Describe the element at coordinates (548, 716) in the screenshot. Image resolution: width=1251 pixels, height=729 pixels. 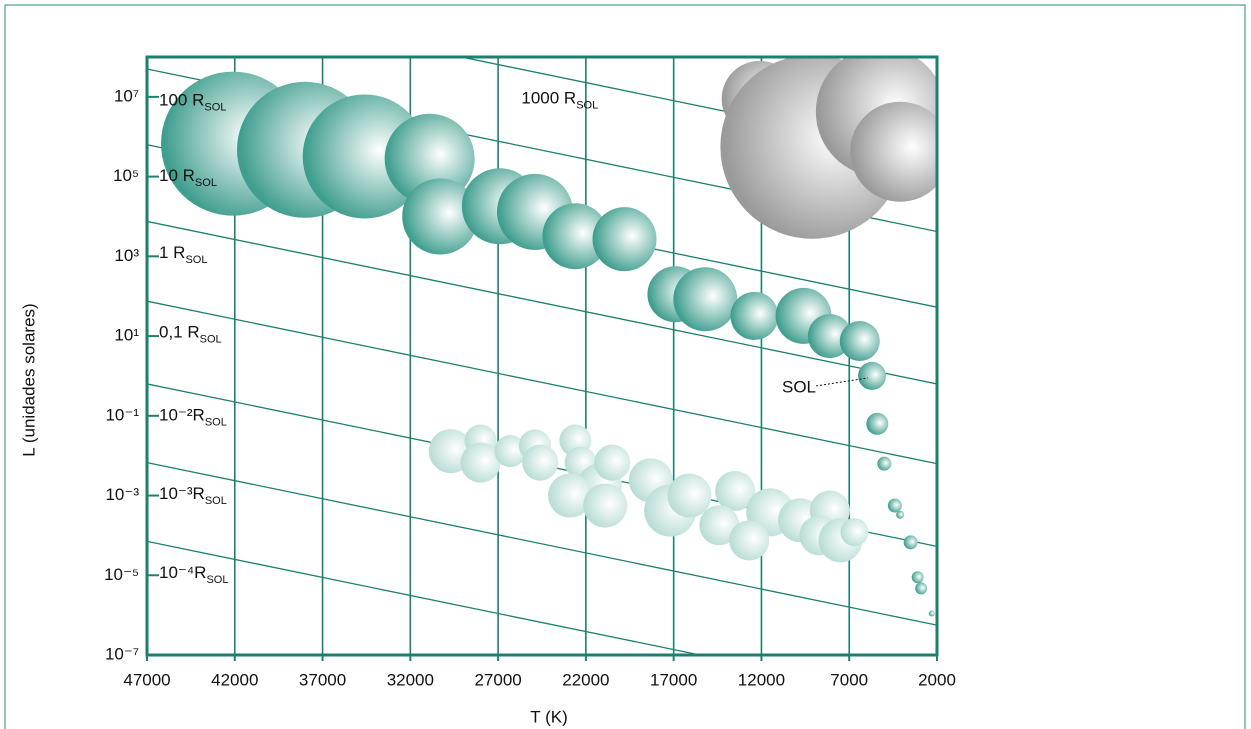
I see `x-axis-title: T (K)` at that location.